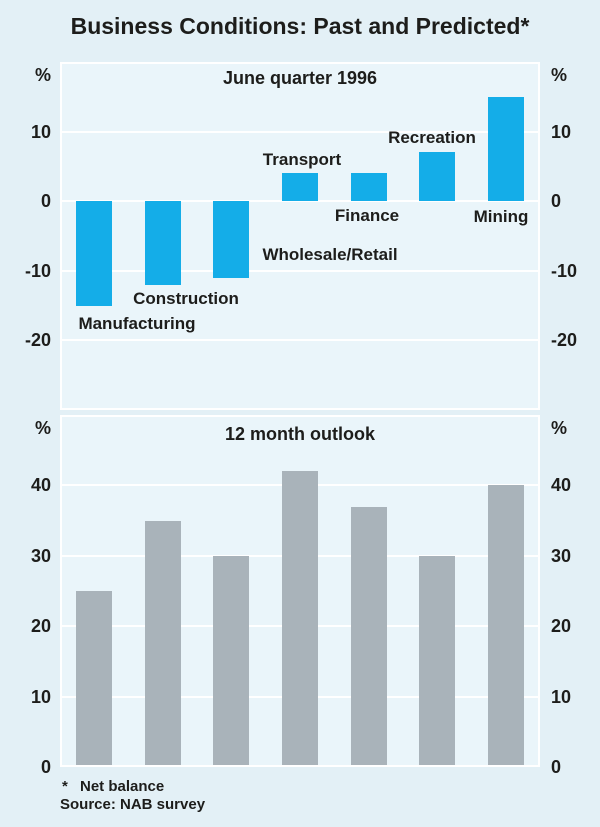 The height and width of the screenshot is (827, 600). I want to click on source-note: Source: NAB survey, so click(133, 804).